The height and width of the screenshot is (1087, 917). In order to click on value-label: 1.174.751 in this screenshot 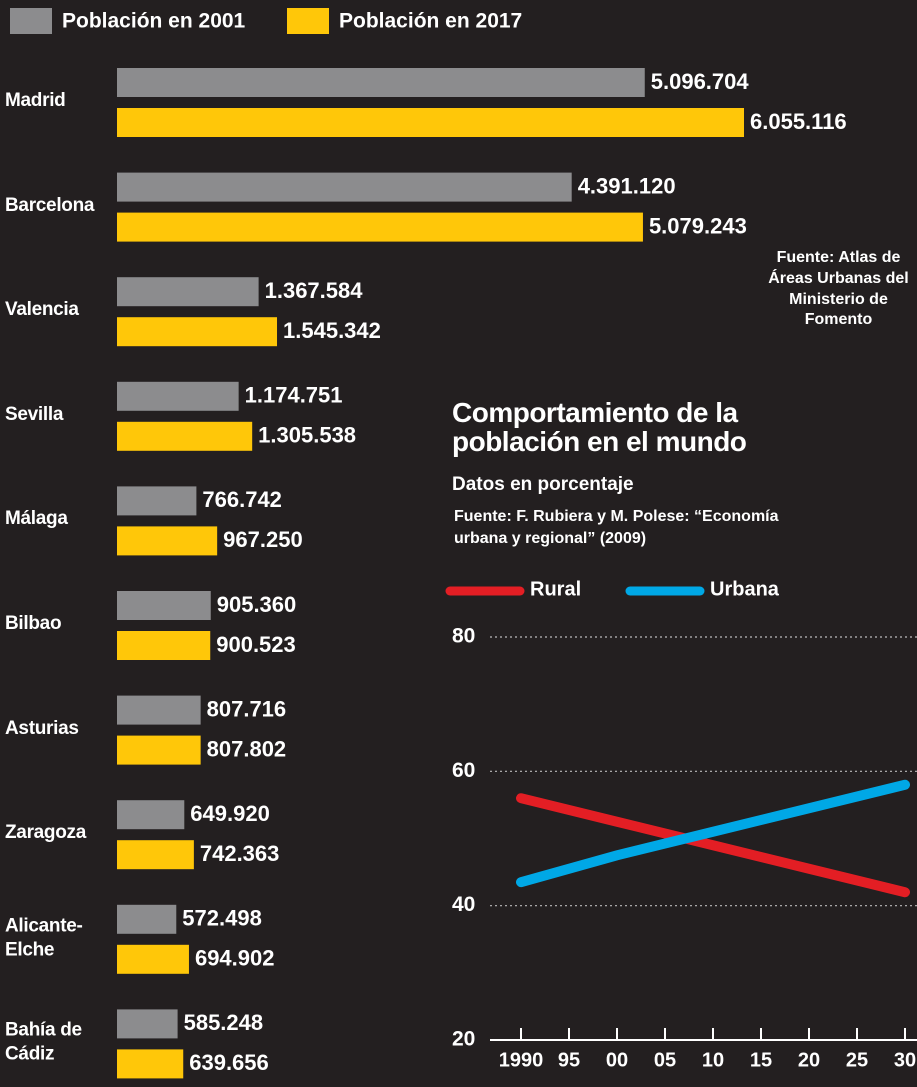, I will do `click(294, 395)`.